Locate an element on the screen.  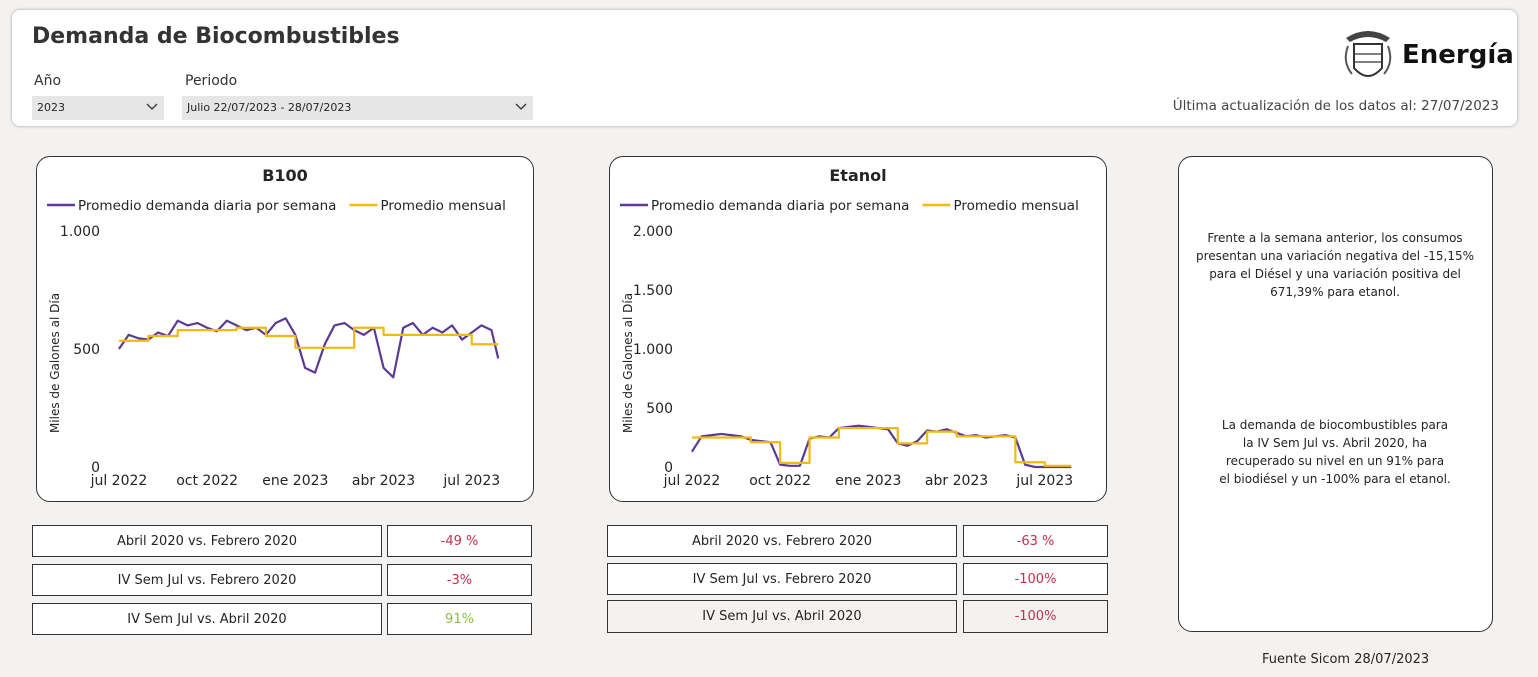
y-tick-label: 1.500 is located at coordinates (653, 291).